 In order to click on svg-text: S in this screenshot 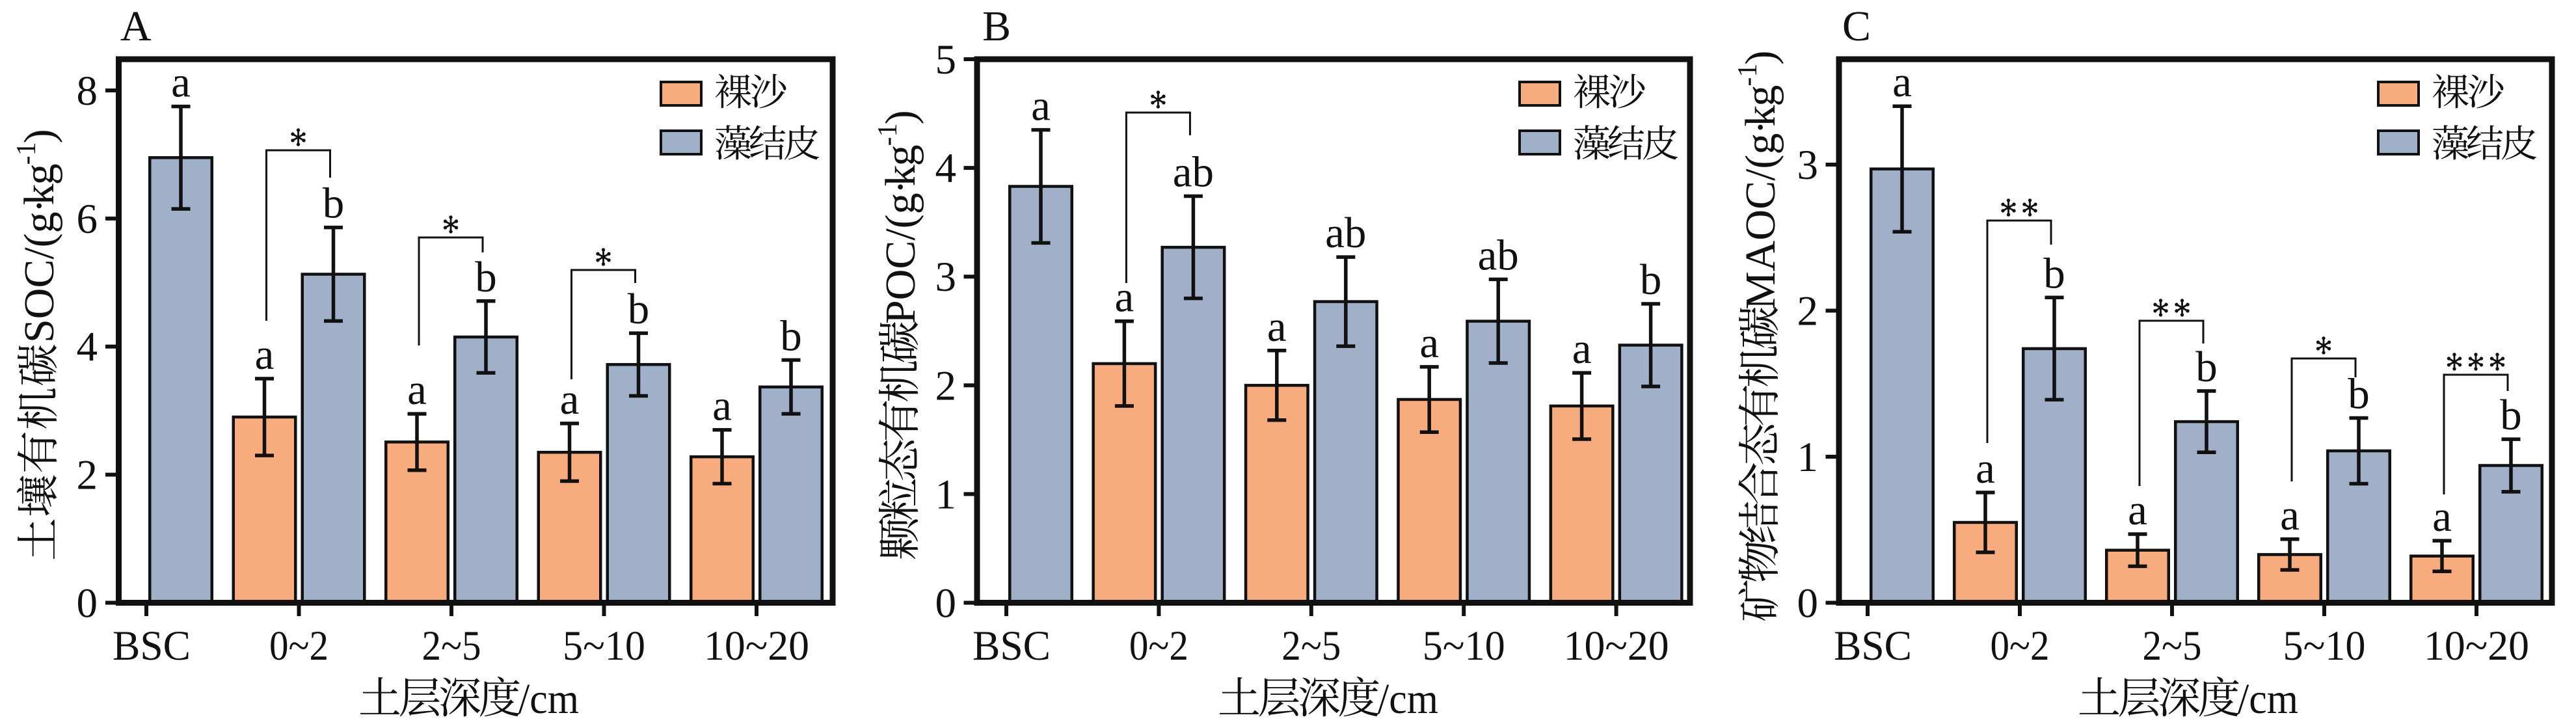, I will do `click(39, 331)`.